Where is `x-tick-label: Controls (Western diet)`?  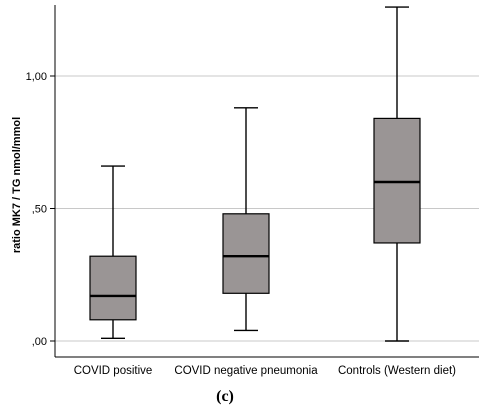
x-tick-label: Controls (Western diet) is located at coordinates (397, 371).